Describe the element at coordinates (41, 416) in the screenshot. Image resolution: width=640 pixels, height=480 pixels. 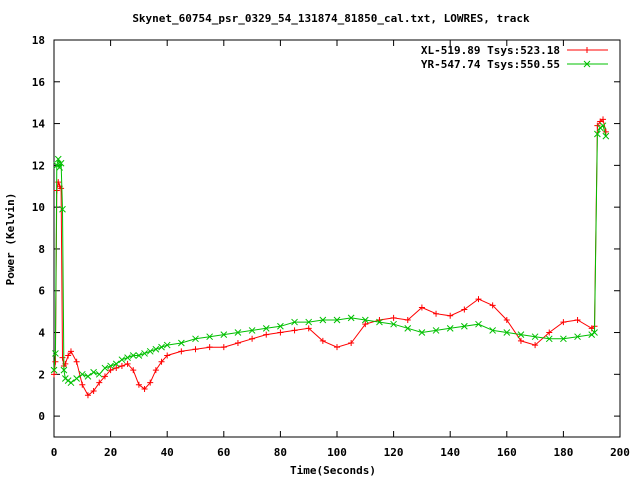
I see `y-tick-label: 0` at that location.